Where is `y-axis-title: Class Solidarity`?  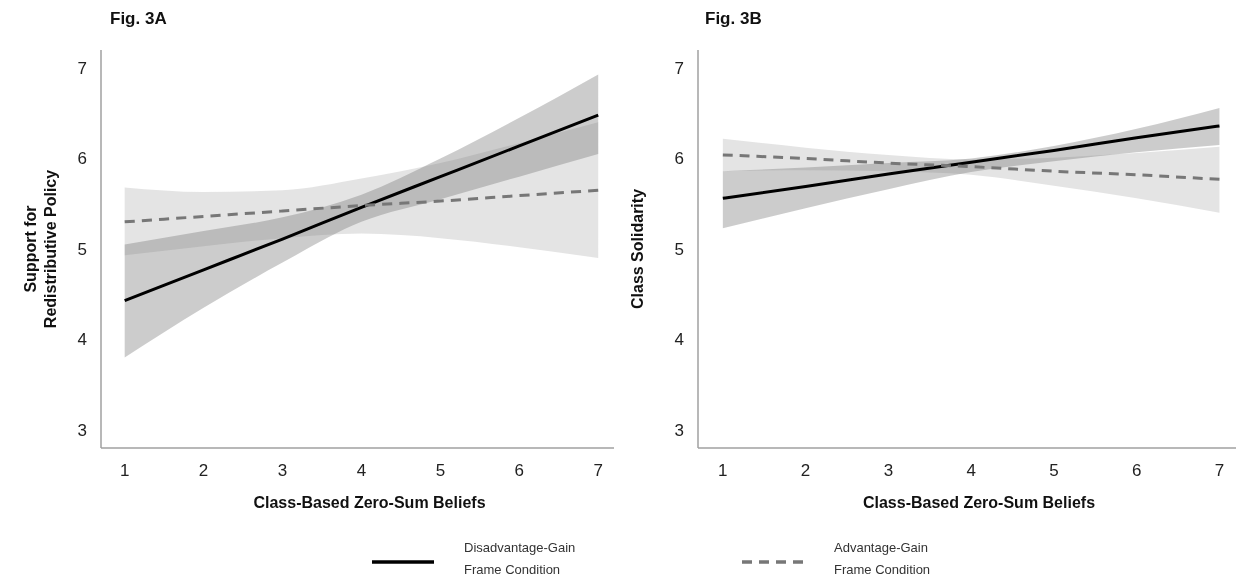 y-axis-title: Class Solidarity is located at coordinates (637, 249).